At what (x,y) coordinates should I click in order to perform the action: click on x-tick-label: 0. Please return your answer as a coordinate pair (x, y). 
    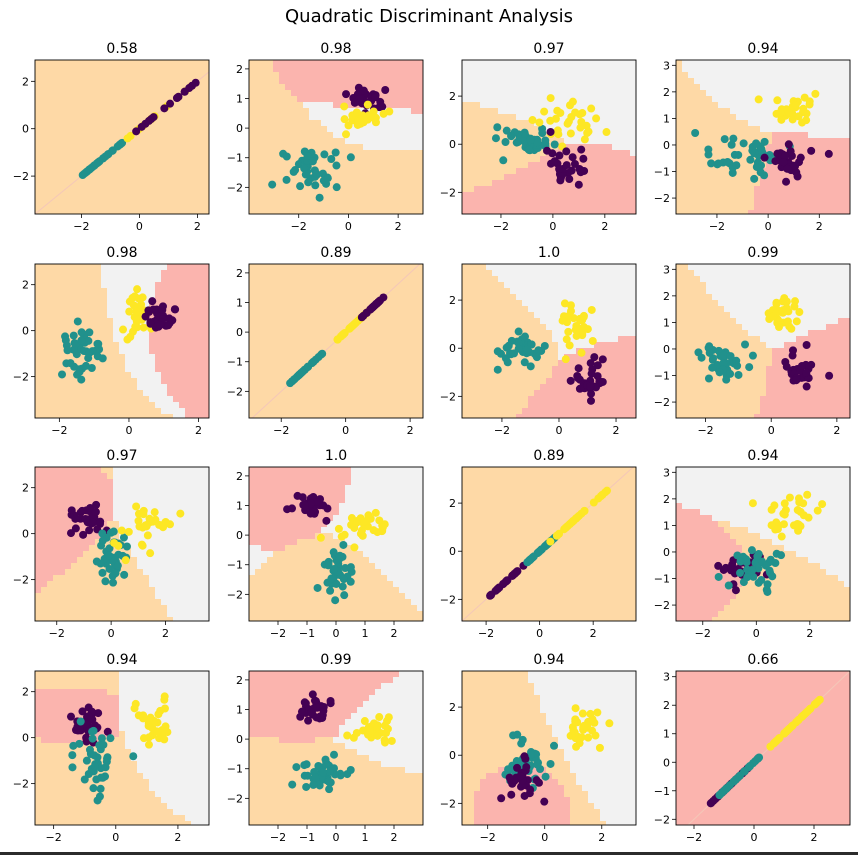
    Looking at the image, I should click on (128, 430).